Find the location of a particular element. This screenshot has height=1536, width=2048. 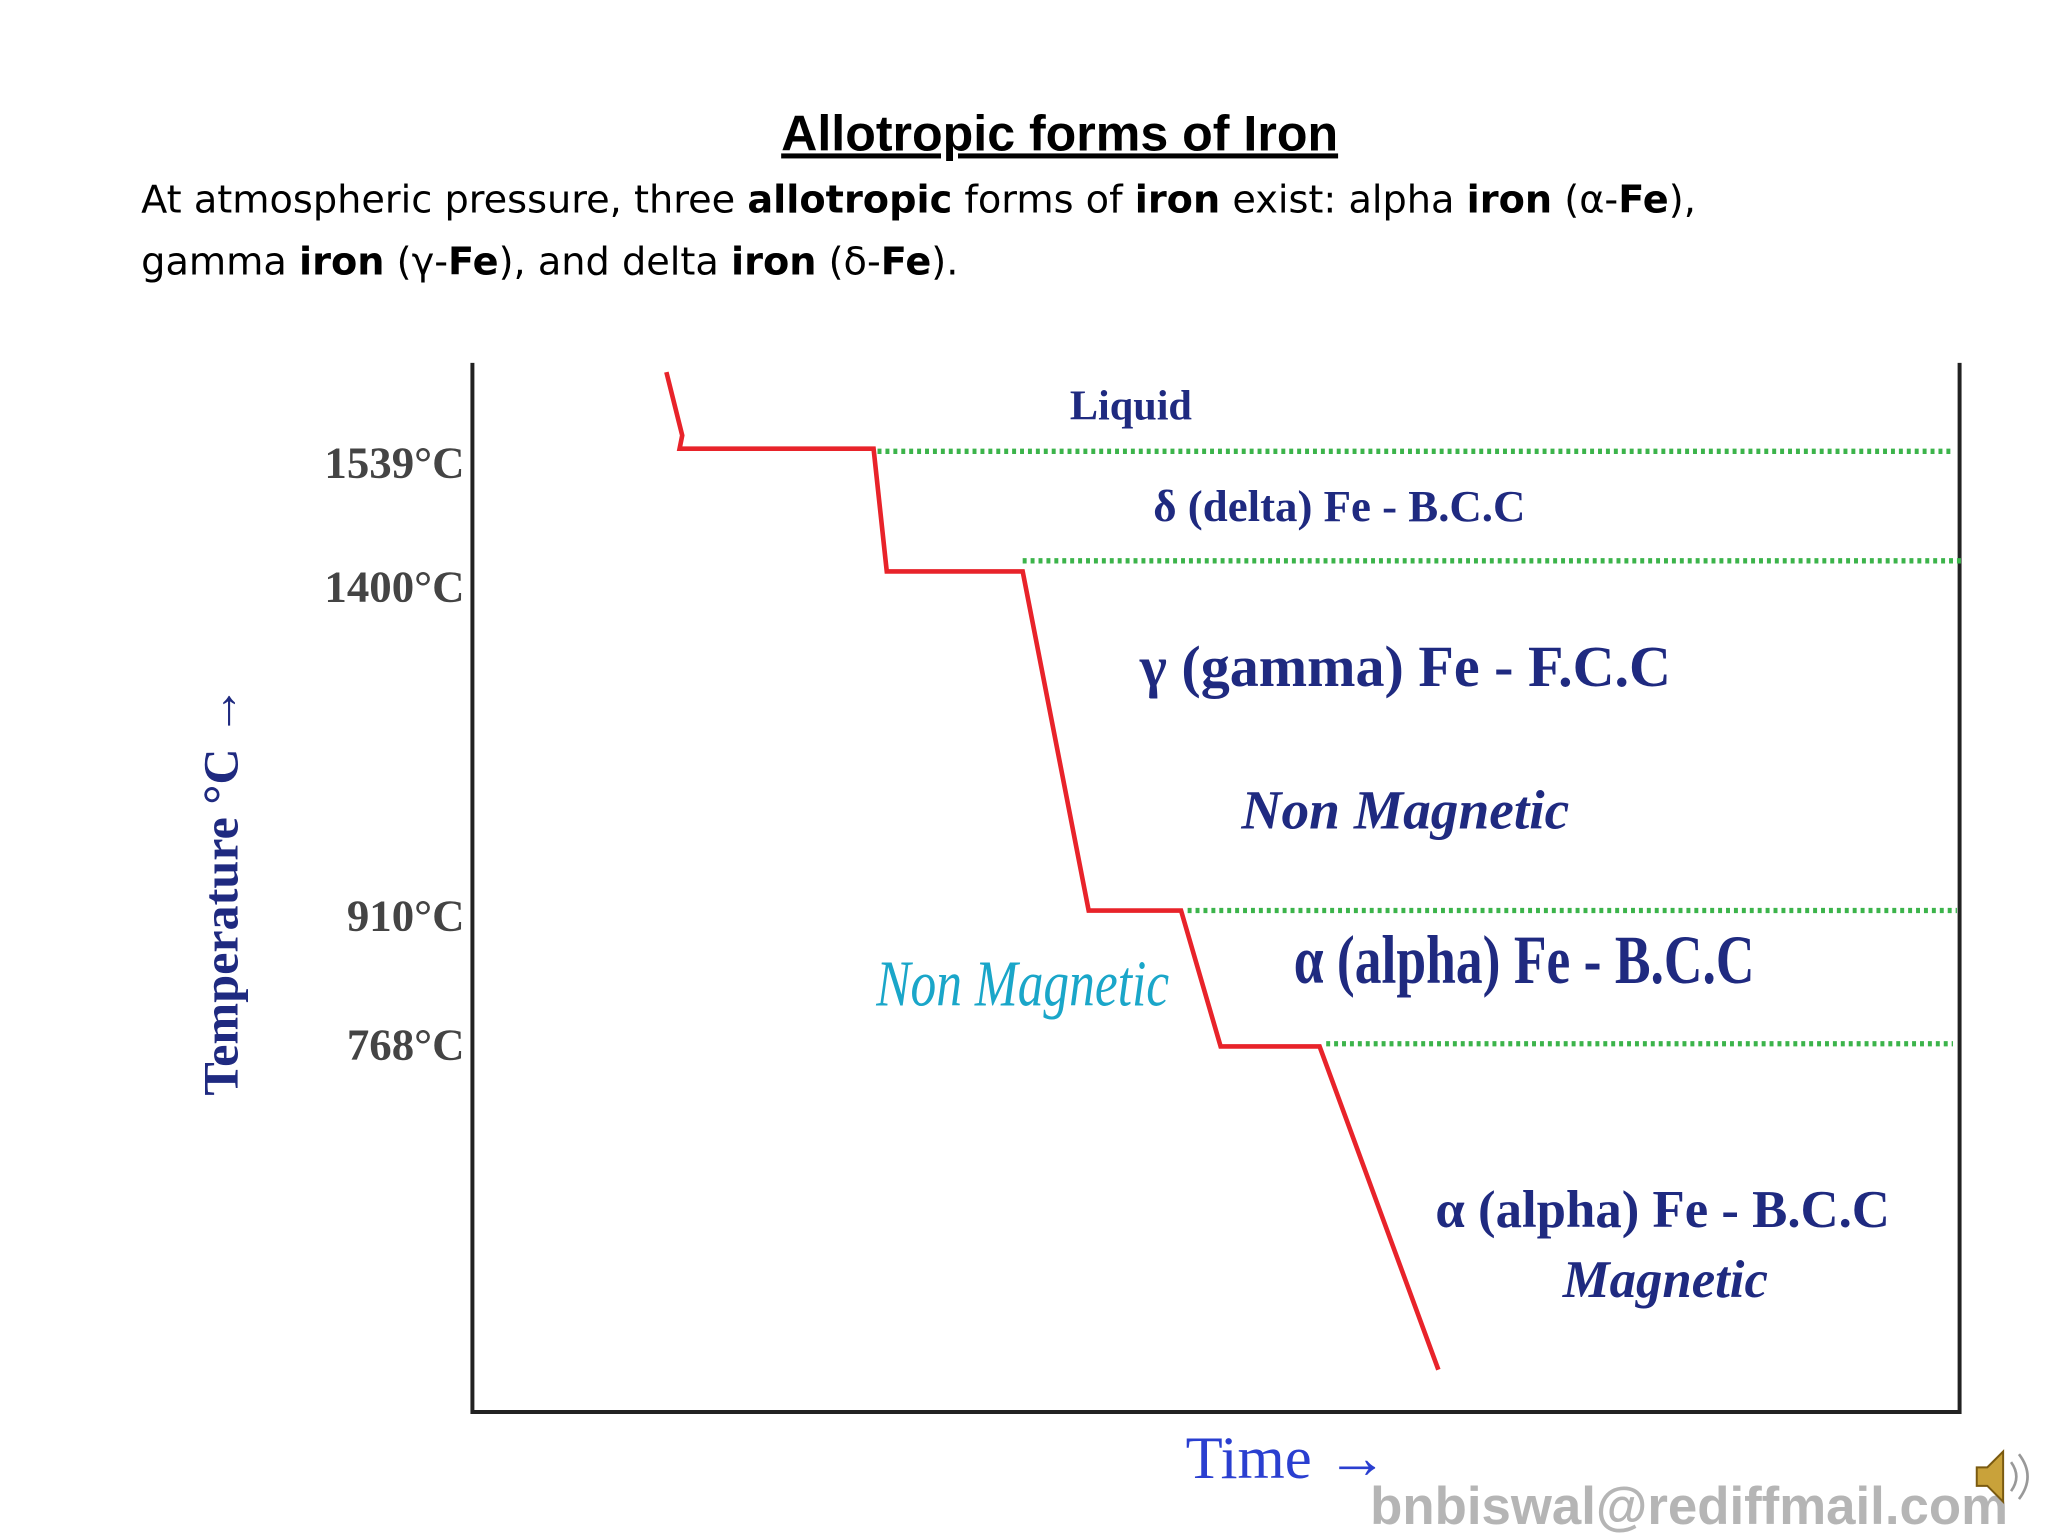

slide-title: Allotropic forms of Iron is located at coordinates (1059, 133).